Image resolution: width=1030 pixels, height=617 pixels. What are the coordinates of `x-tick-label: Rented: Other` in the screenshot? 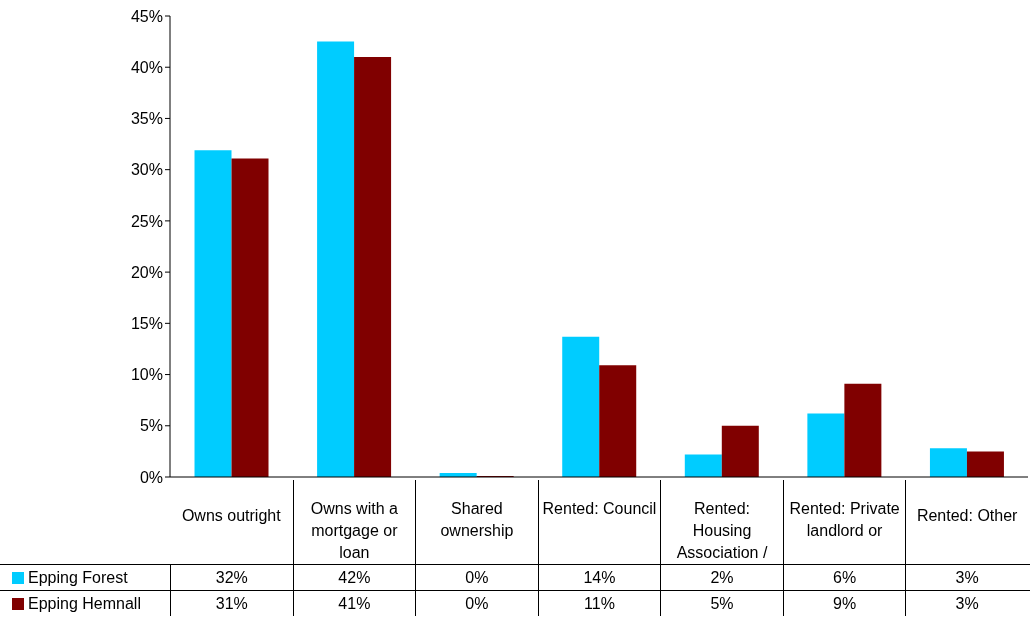 It's located at (967, 516).